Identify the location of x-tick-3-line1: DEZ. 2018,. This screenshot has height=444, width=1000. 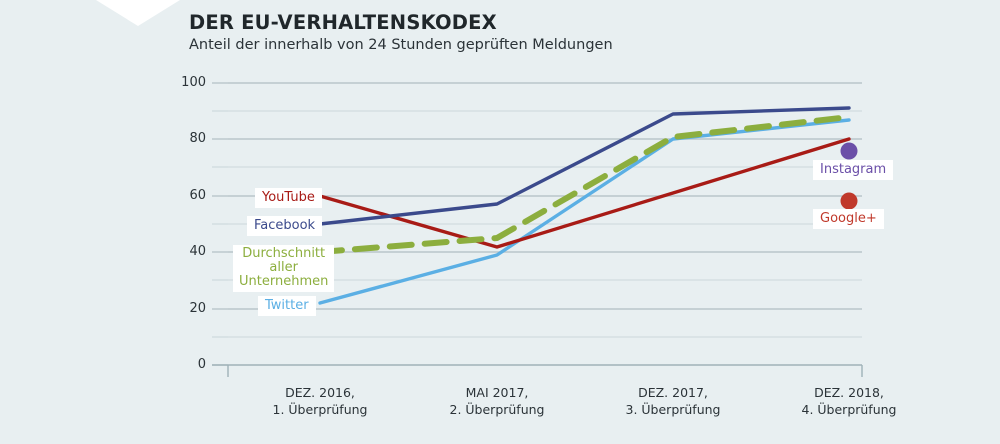
(849, 392).